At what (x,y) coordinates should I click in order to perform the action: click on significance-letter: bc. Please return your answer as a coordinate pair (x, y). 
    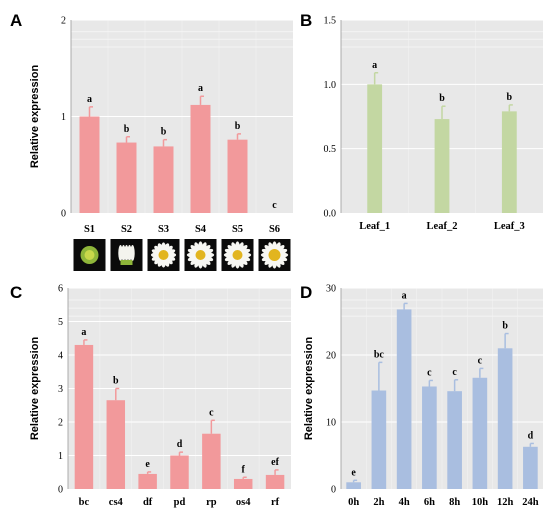
    Looking at the image, I should click on (379, 354).